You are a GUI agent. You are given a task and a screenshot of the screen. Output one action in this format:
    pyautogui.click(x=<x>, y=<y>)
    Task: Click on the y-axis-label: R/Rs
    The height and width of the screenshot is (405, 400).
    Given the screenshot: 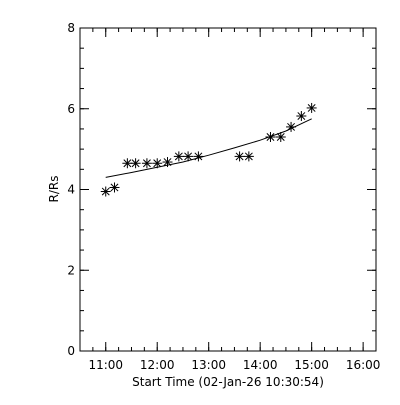 What is the action you would take?
    pyautogui.click(x=54, y=189)
    